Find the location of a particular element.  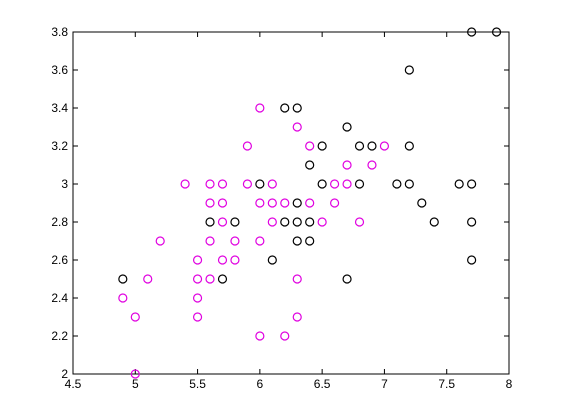

x-tick-label: 8 is located at coordinates (509, 384).